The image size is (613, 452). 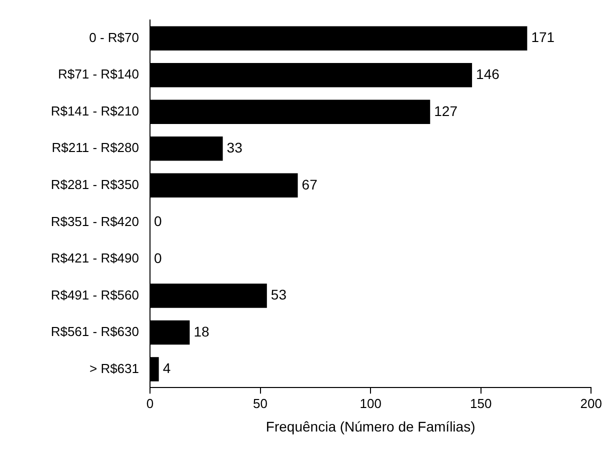 What do you see at coordinates (234, 148) in the screenshot?
I see `data-label: 33` at bounding box center [234, 148].